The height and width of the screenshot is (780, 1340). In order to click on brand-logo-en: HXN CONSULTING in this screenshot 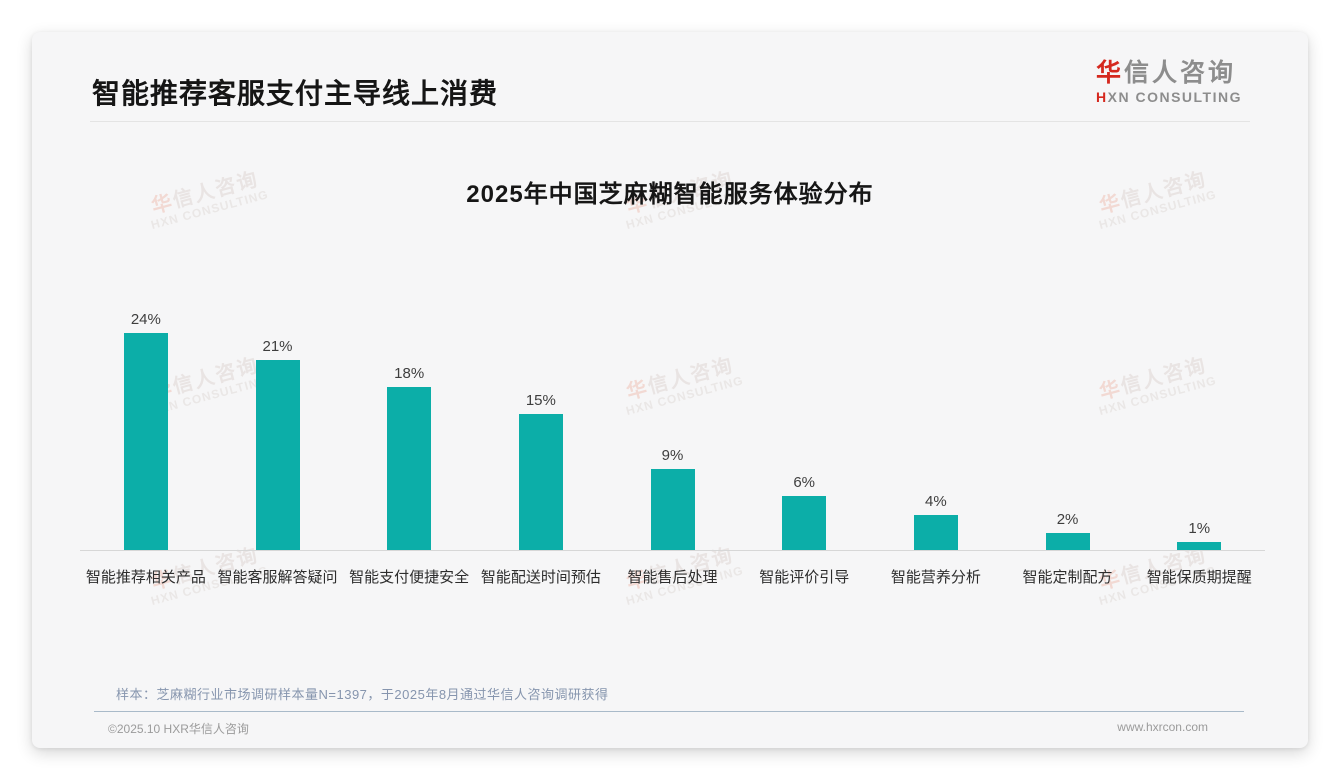, I will do `click(1169, 97)`.